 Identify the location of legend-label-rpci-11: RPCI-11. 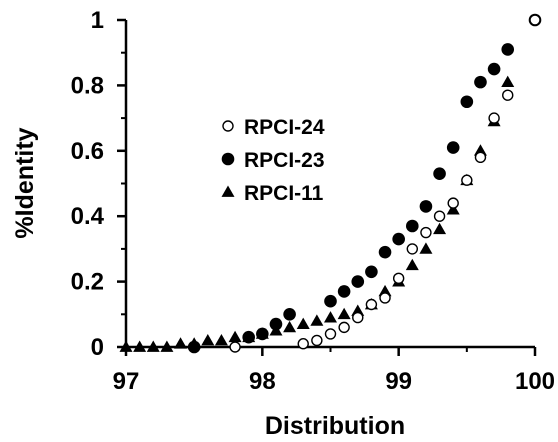
(284, 193).